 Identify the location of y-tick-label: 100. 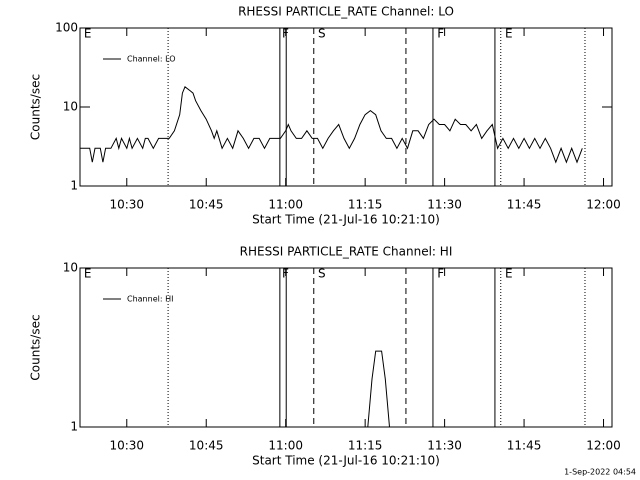
(66, 28).